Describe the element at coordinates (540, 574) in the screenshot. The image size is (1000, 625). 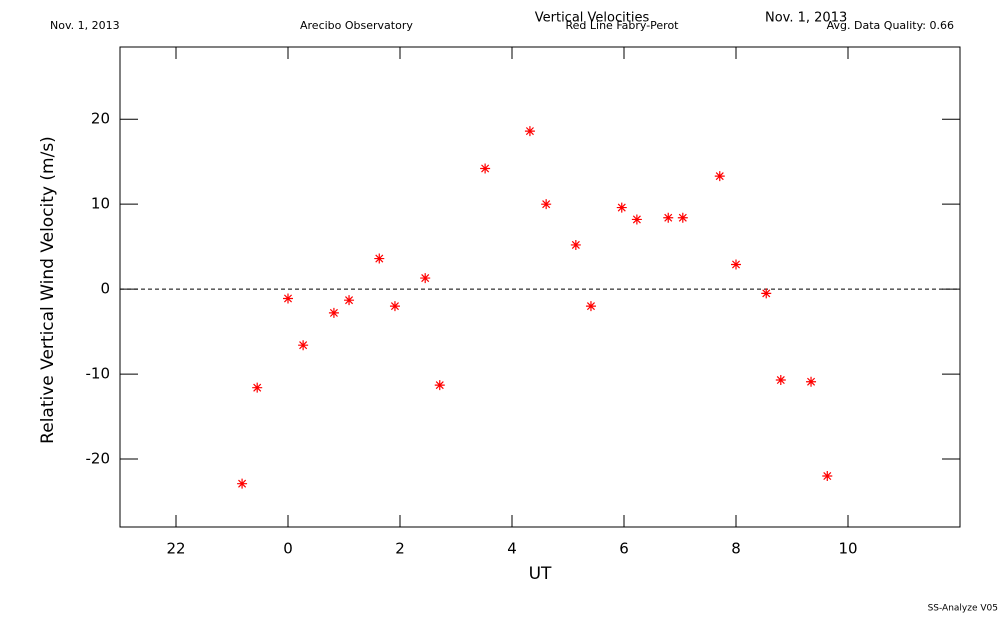
I see `x-axis-label: UT` at that location.